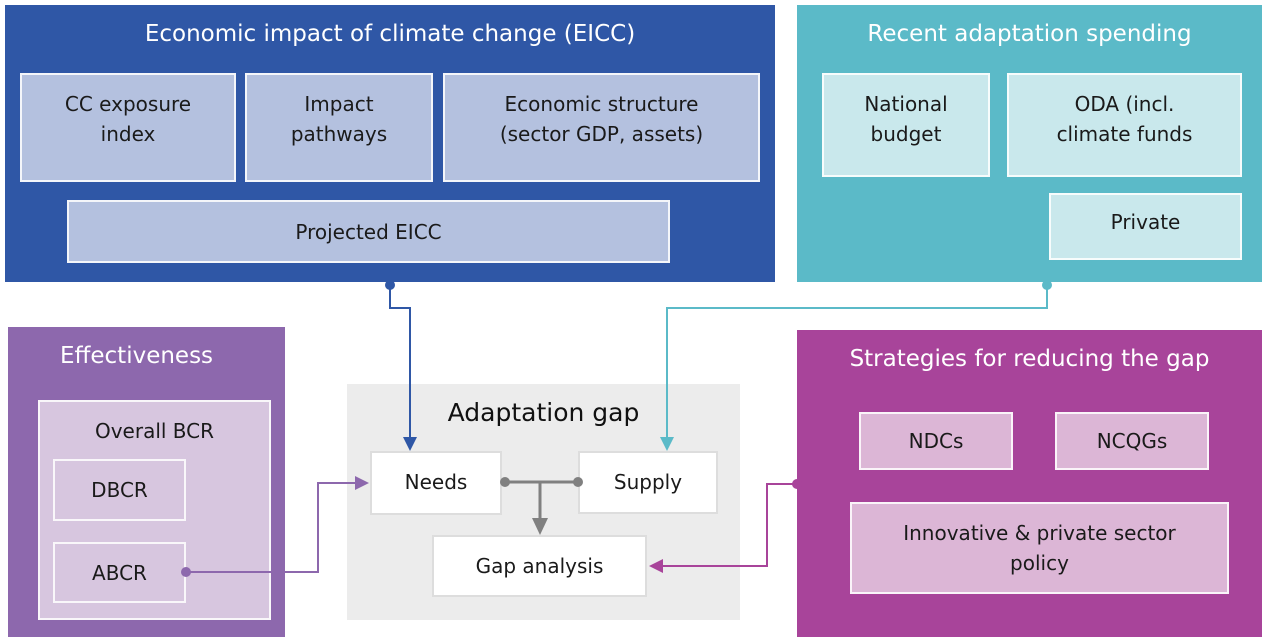 Image resolution: width=1266 pixels, height=639 pixels. Describe the element at coordinates (601, 104) in the screenshot. I see `label: Economic structure` at that location.